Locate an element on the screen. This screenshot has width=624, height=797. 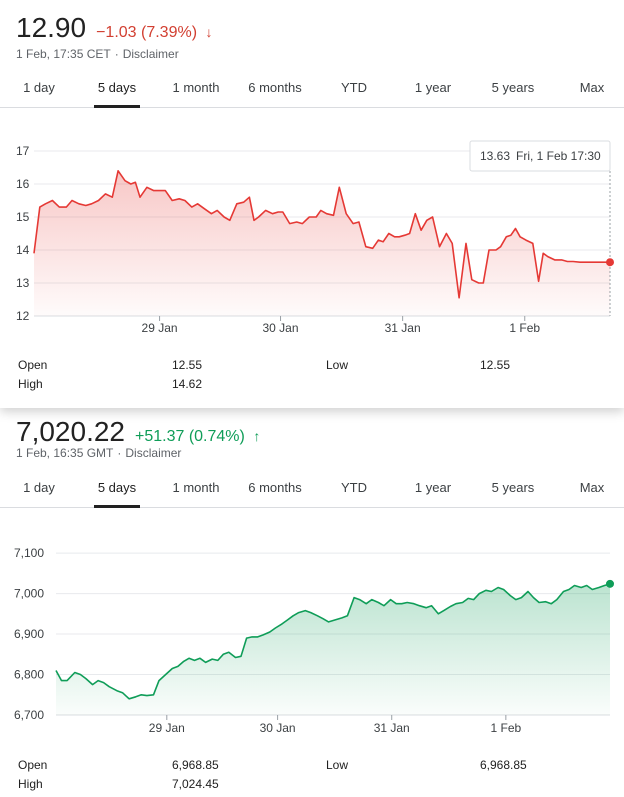
current-price: 12.90 is located at coordinates (51, 27).